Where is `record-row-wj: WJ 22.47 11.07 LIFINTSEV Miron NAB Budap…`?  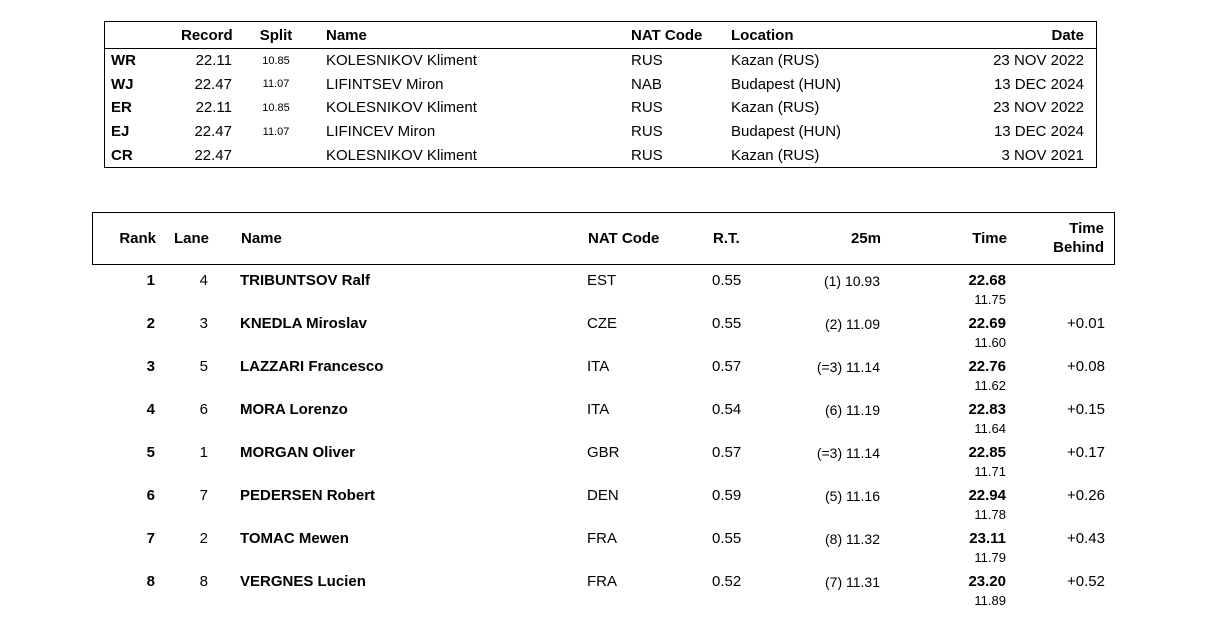 record-row-wj: WJ 22.47 11.07 LIFINTSEV Miron NAB Budap… is located at coordinates (600, 85).